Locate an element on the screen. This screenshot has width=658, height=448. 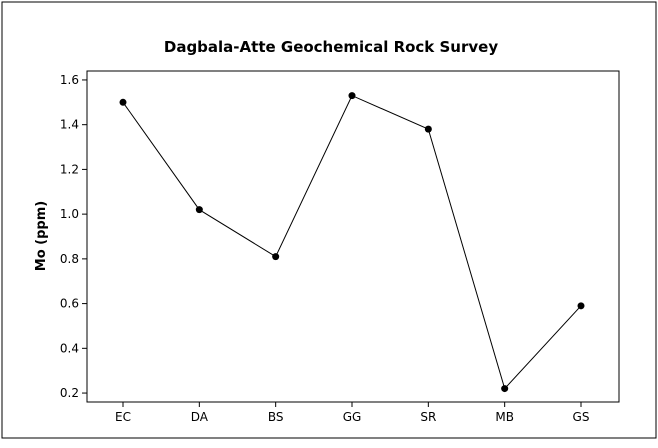
y-tick-label: 0.2 is located at coordinates (69, 393).